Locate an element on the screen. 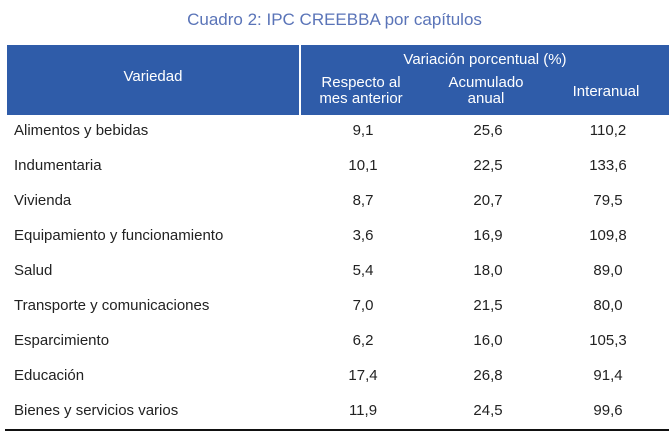 This screenshot has width=669, height=438. table-row: Bienes y servicios varios 11,9 24,5 99,6 is located at coordinates (338, 412).